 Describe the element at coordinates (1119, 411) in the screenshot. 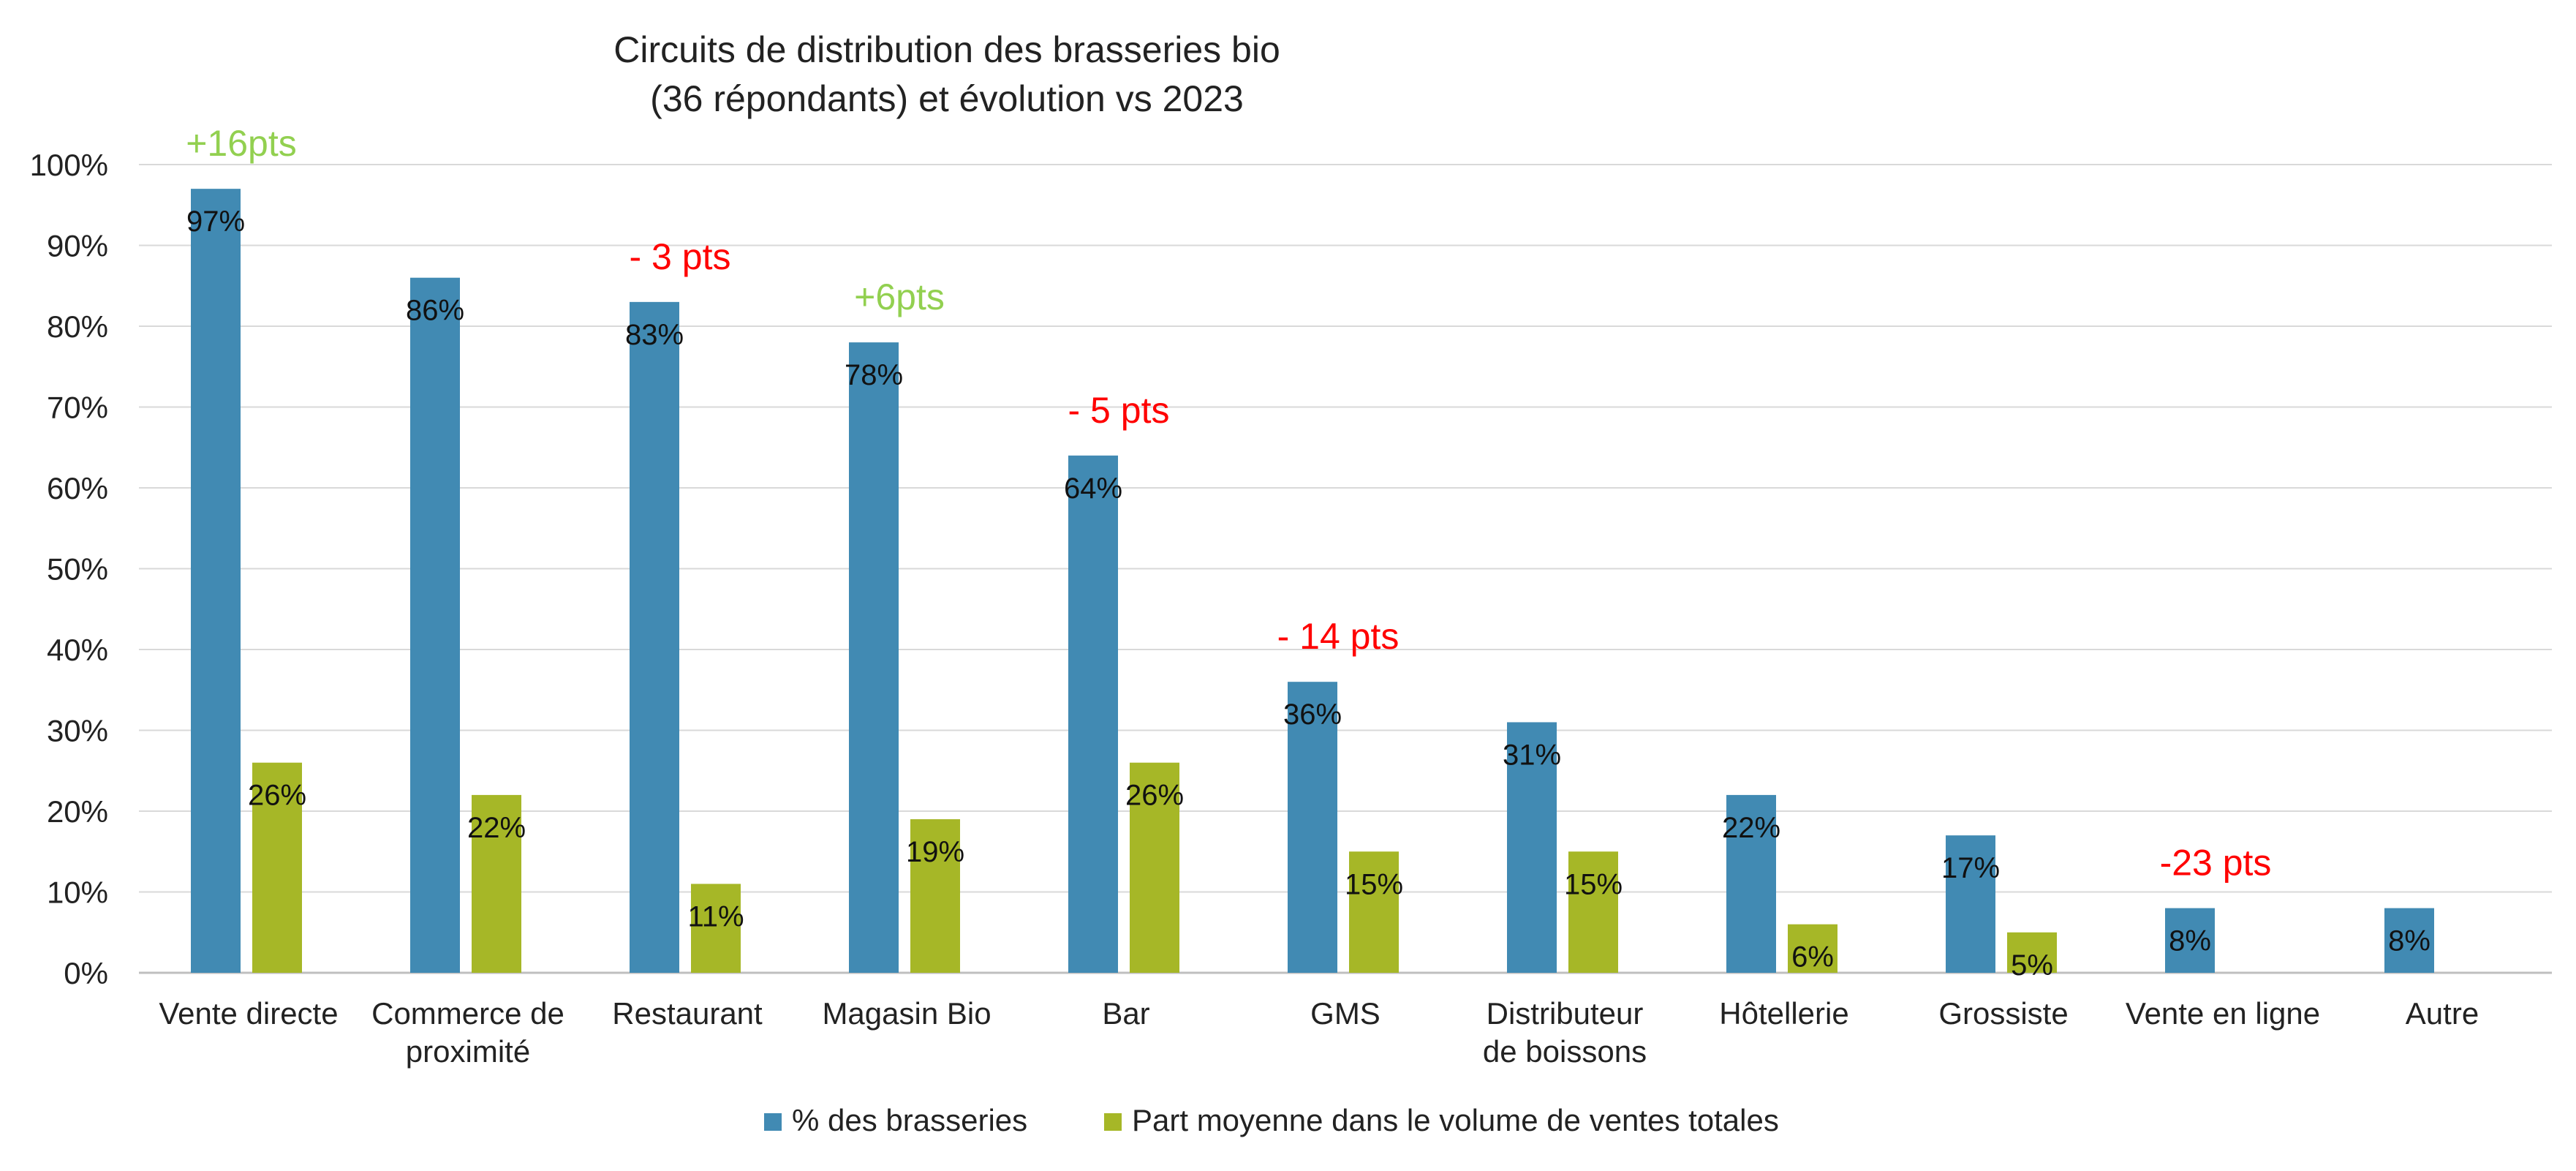

I see `evolution-annotation: - 5 pts` at that location.